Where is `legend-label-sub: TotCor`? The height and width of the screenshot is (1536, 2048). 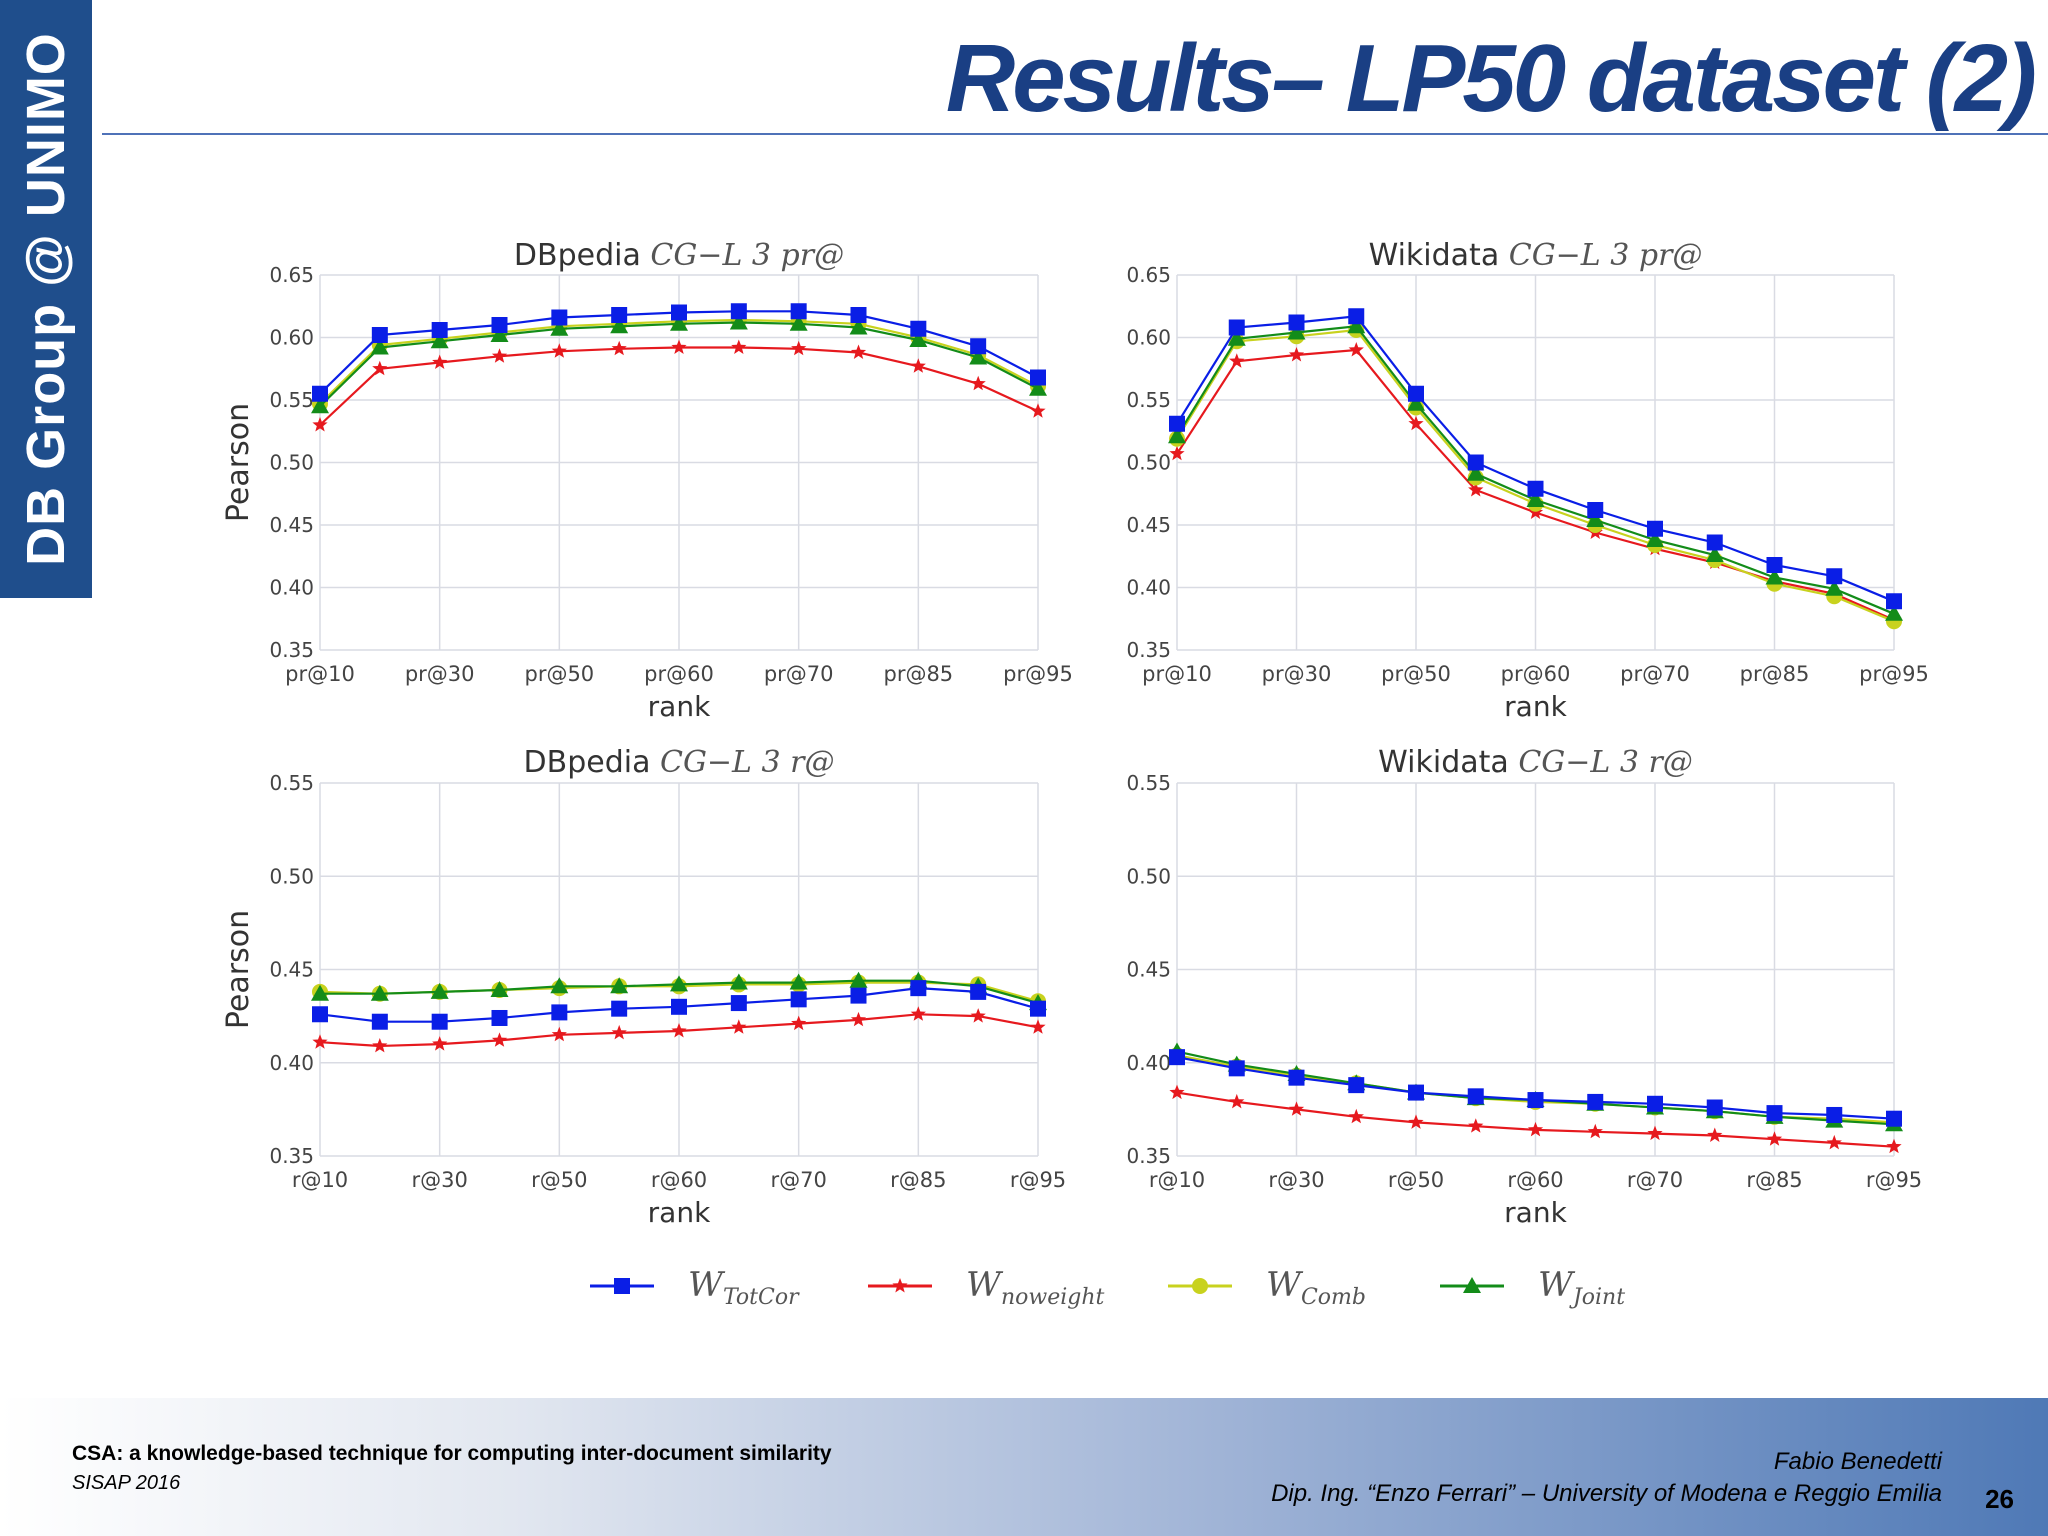
legend-label-sub: TotCor is located at coordinates (761, 1297).